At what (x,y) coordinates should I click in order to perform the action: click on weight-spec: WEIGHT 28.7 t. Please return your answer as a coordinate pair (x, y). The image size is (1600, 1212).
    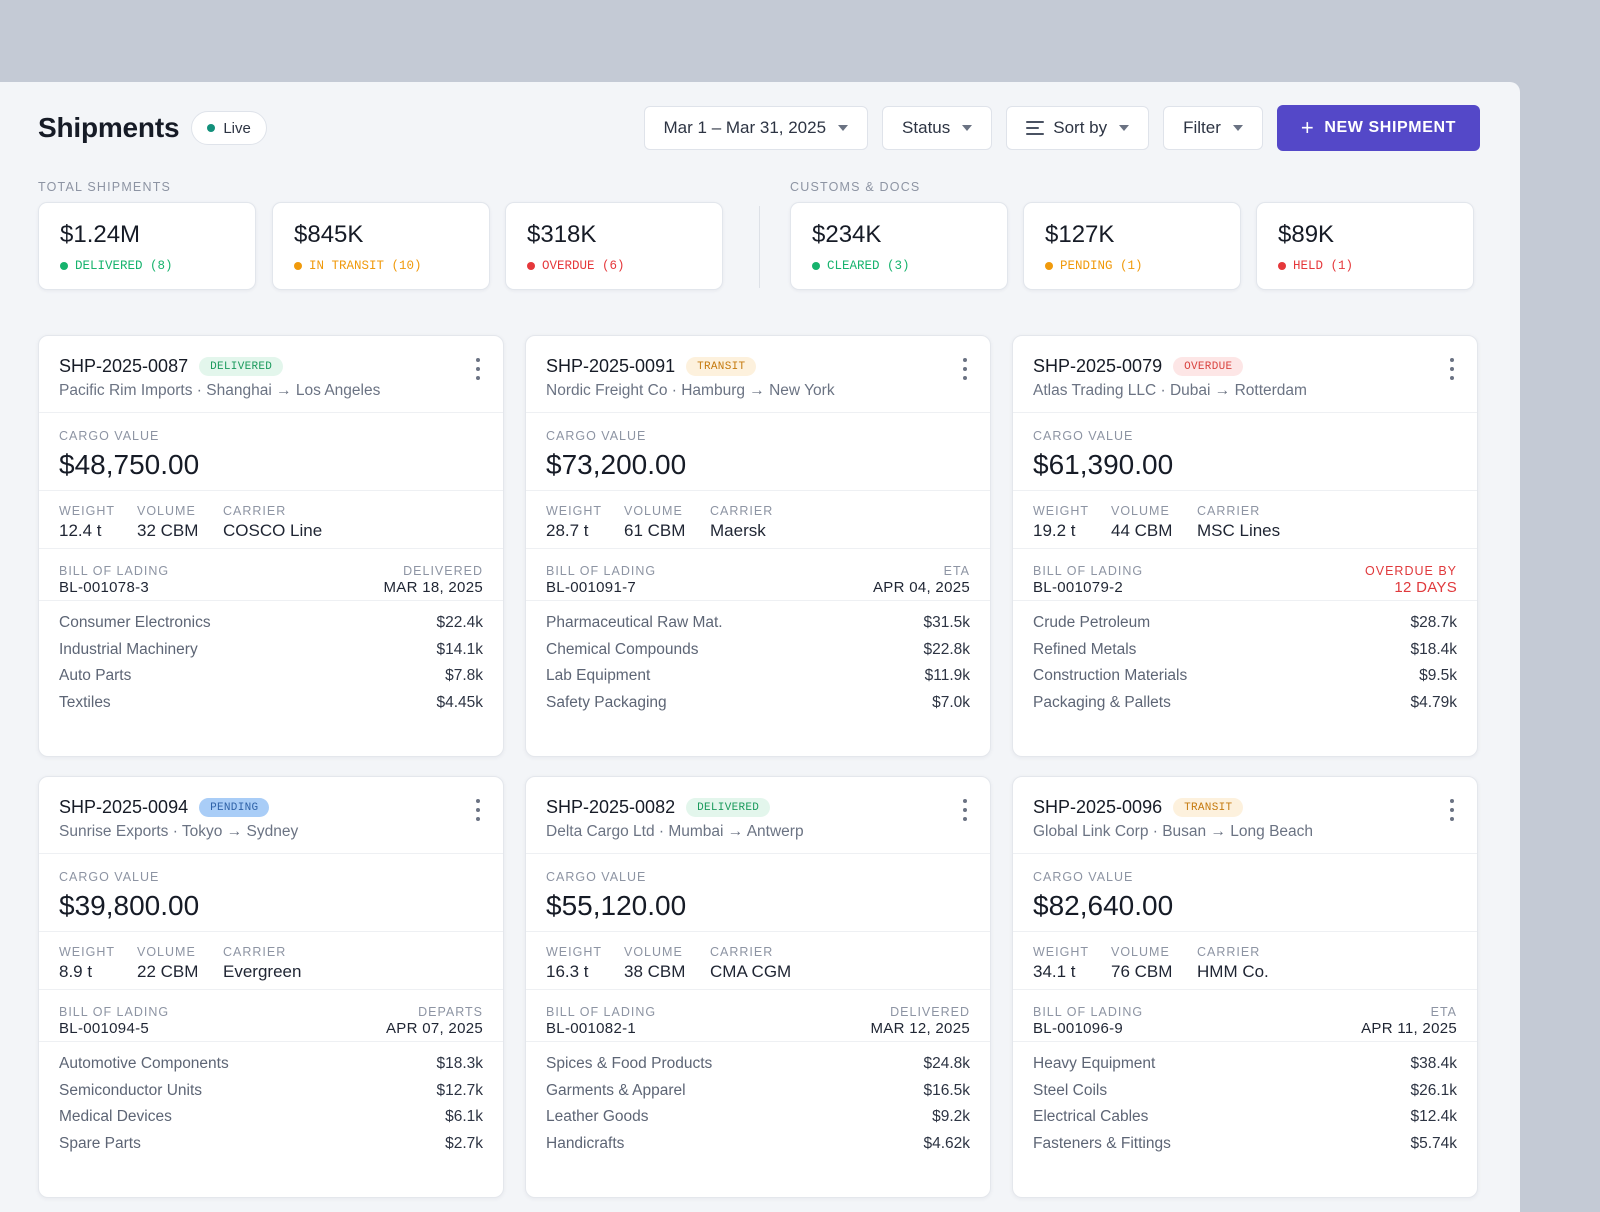
    Looking at the image, I should click on (585, 522).